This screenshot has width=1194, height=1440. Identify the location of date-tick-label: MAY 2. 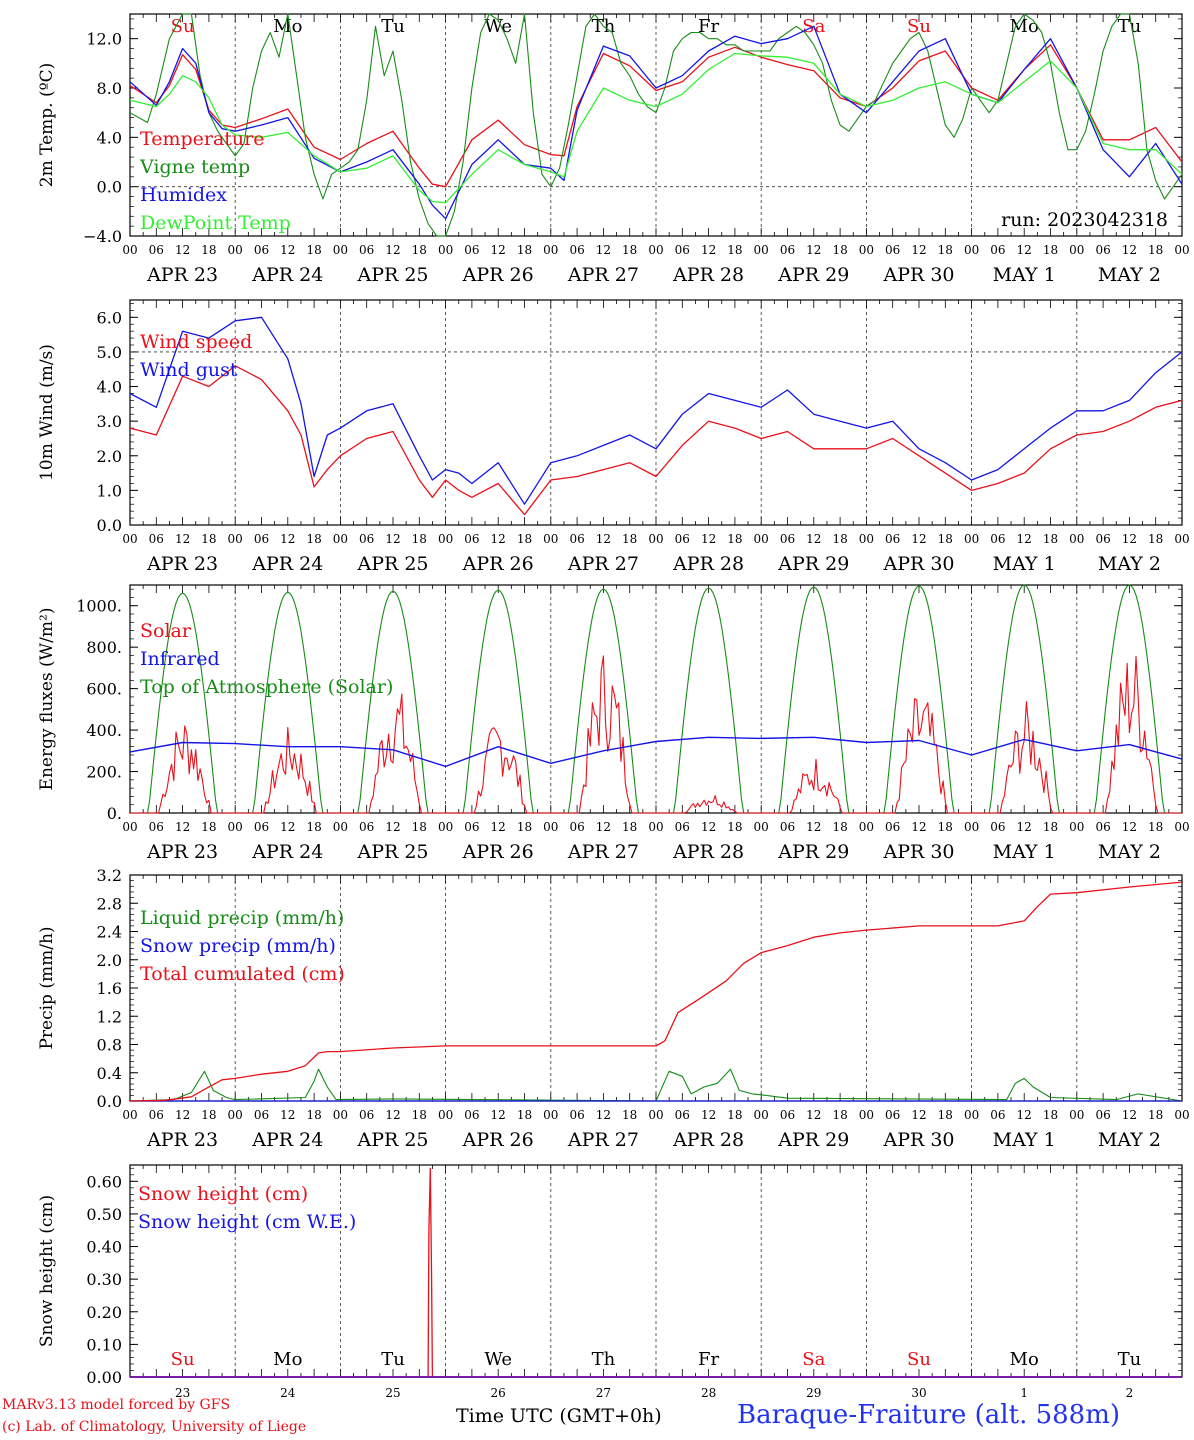
(1129, 275).